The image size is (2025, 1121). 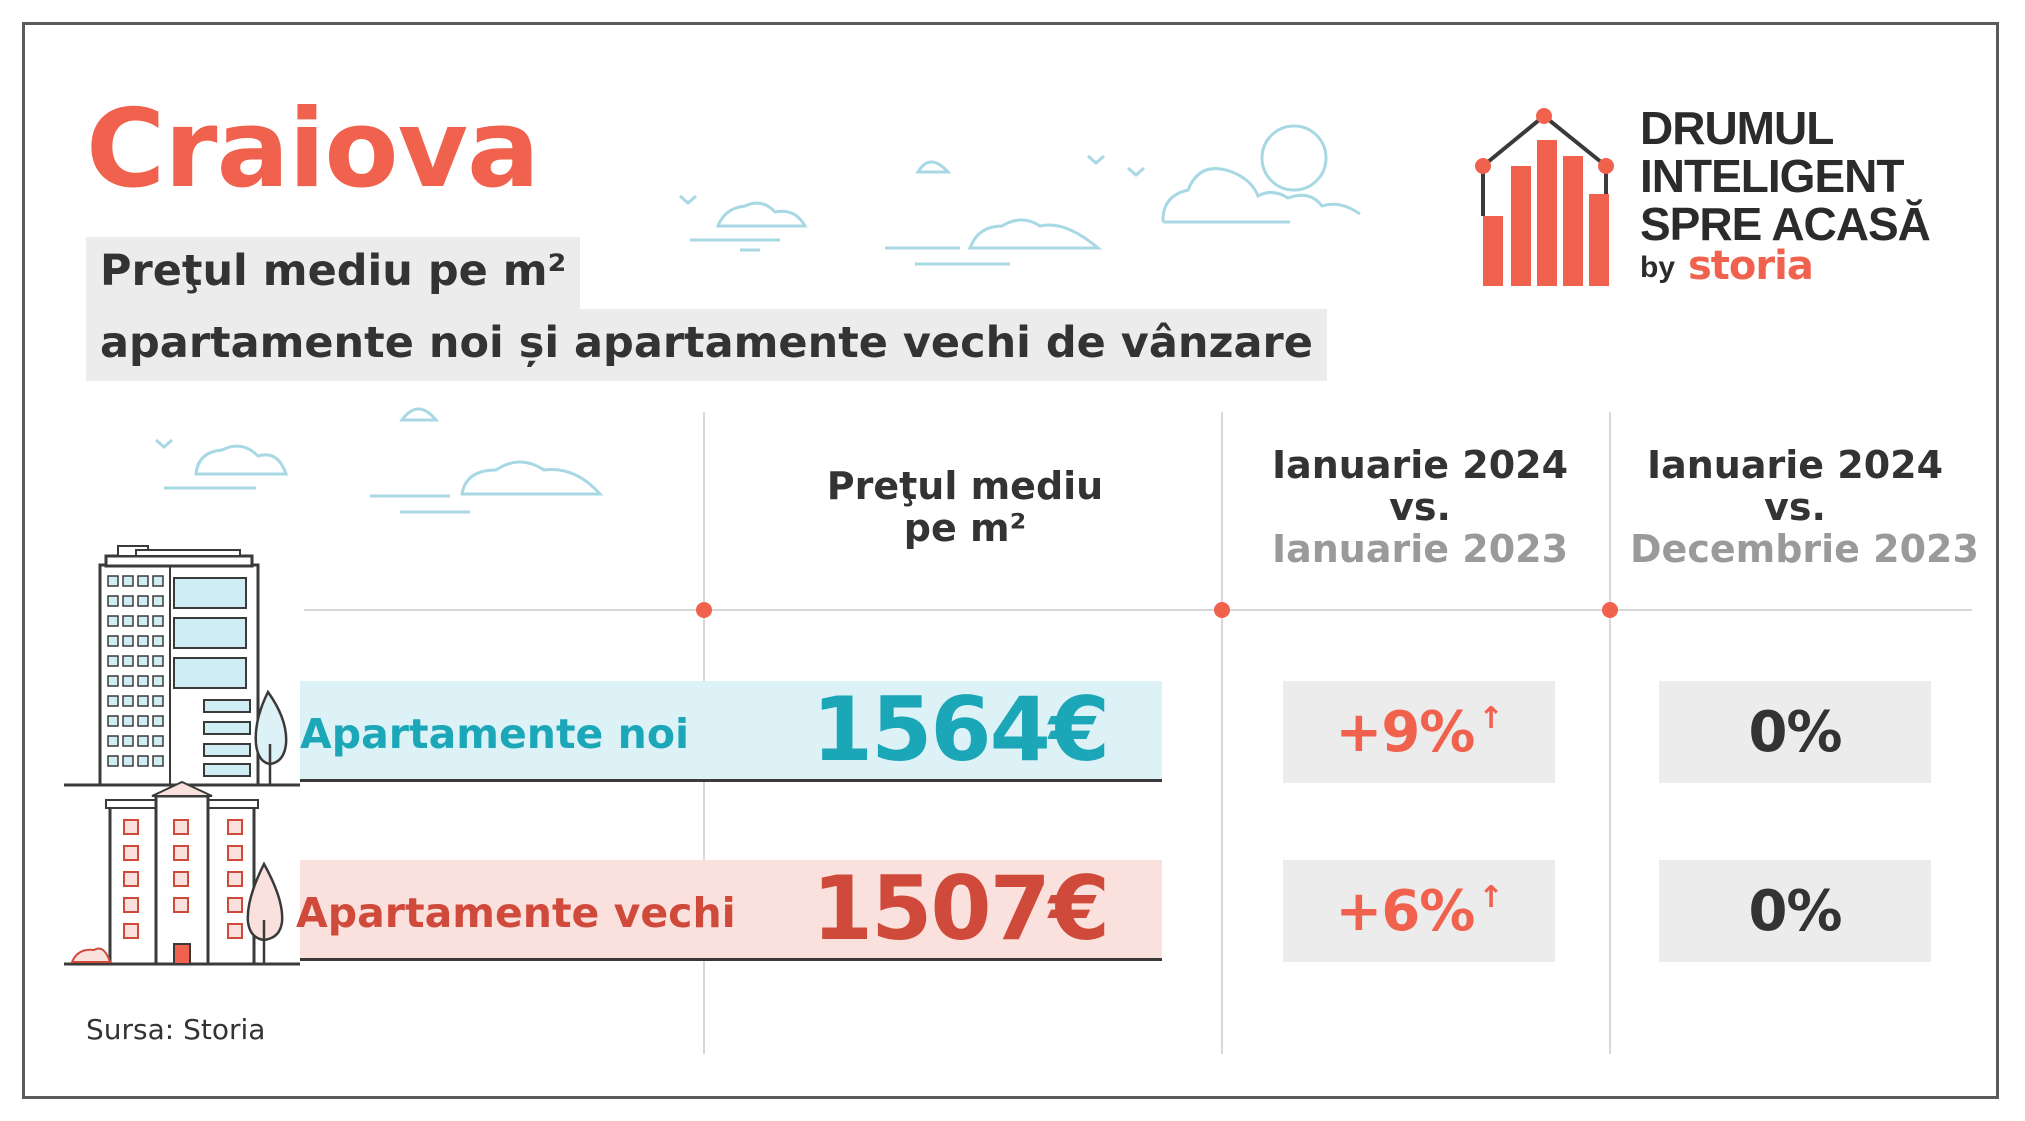 What do you see at coordinates (1772, 176) in the screenshot?
I see `brand-line-2: INTELIGENT` at bounding box center [1772, 176].